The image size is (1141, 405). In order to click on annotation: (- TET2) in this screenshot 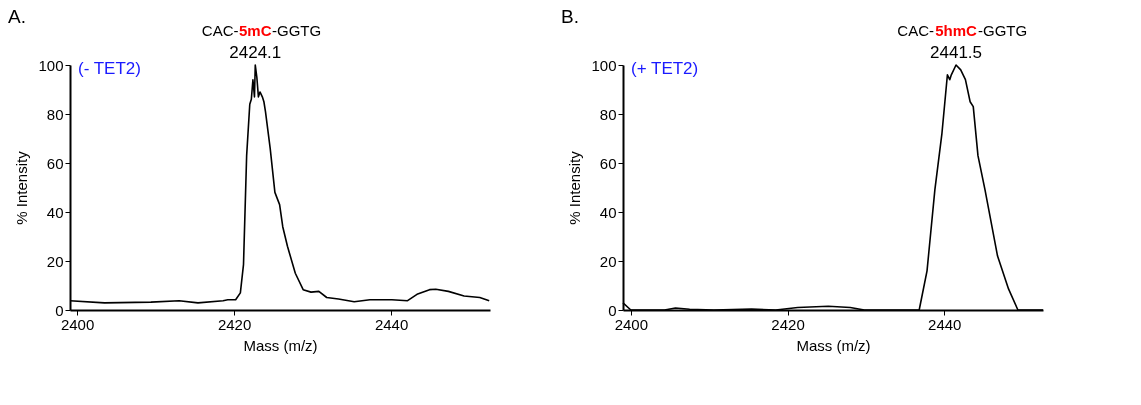, I will do `click(109, 68)`.